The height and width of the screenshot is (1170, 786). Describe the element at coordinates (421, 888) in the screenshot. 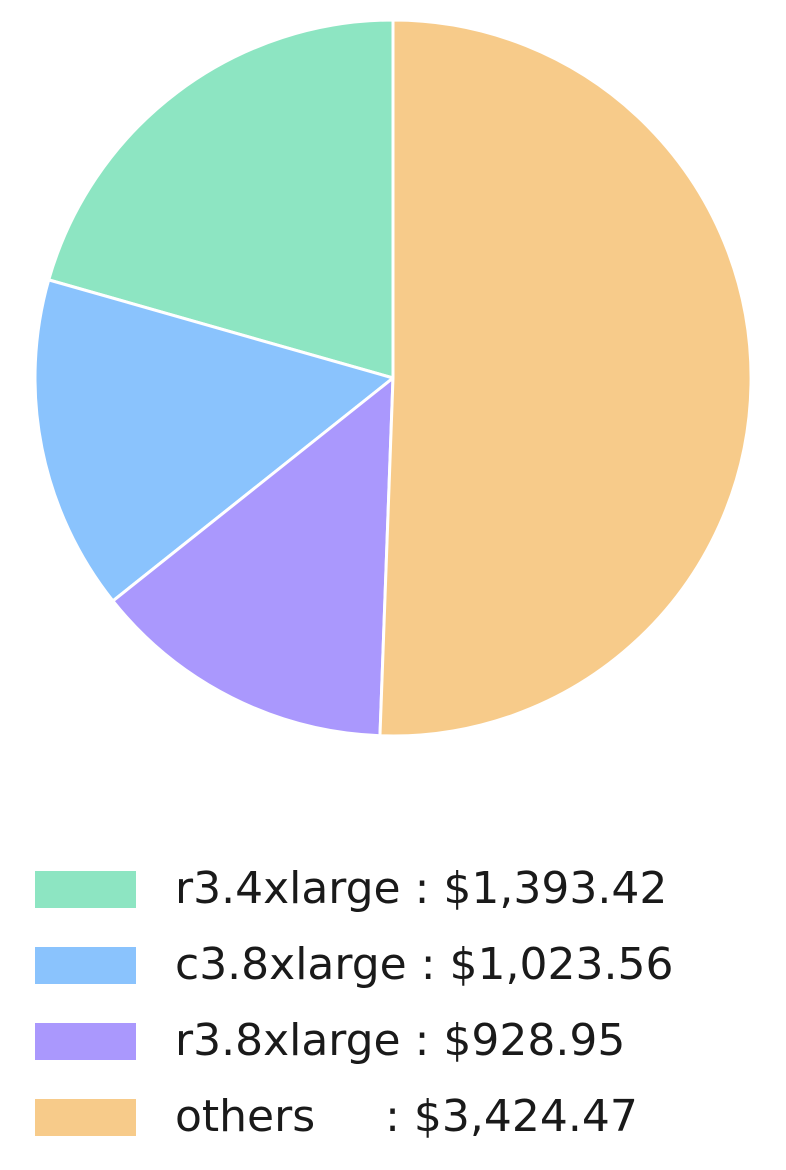

I see `legend-label: r3.4xlarge : $1,393.42` at that location.